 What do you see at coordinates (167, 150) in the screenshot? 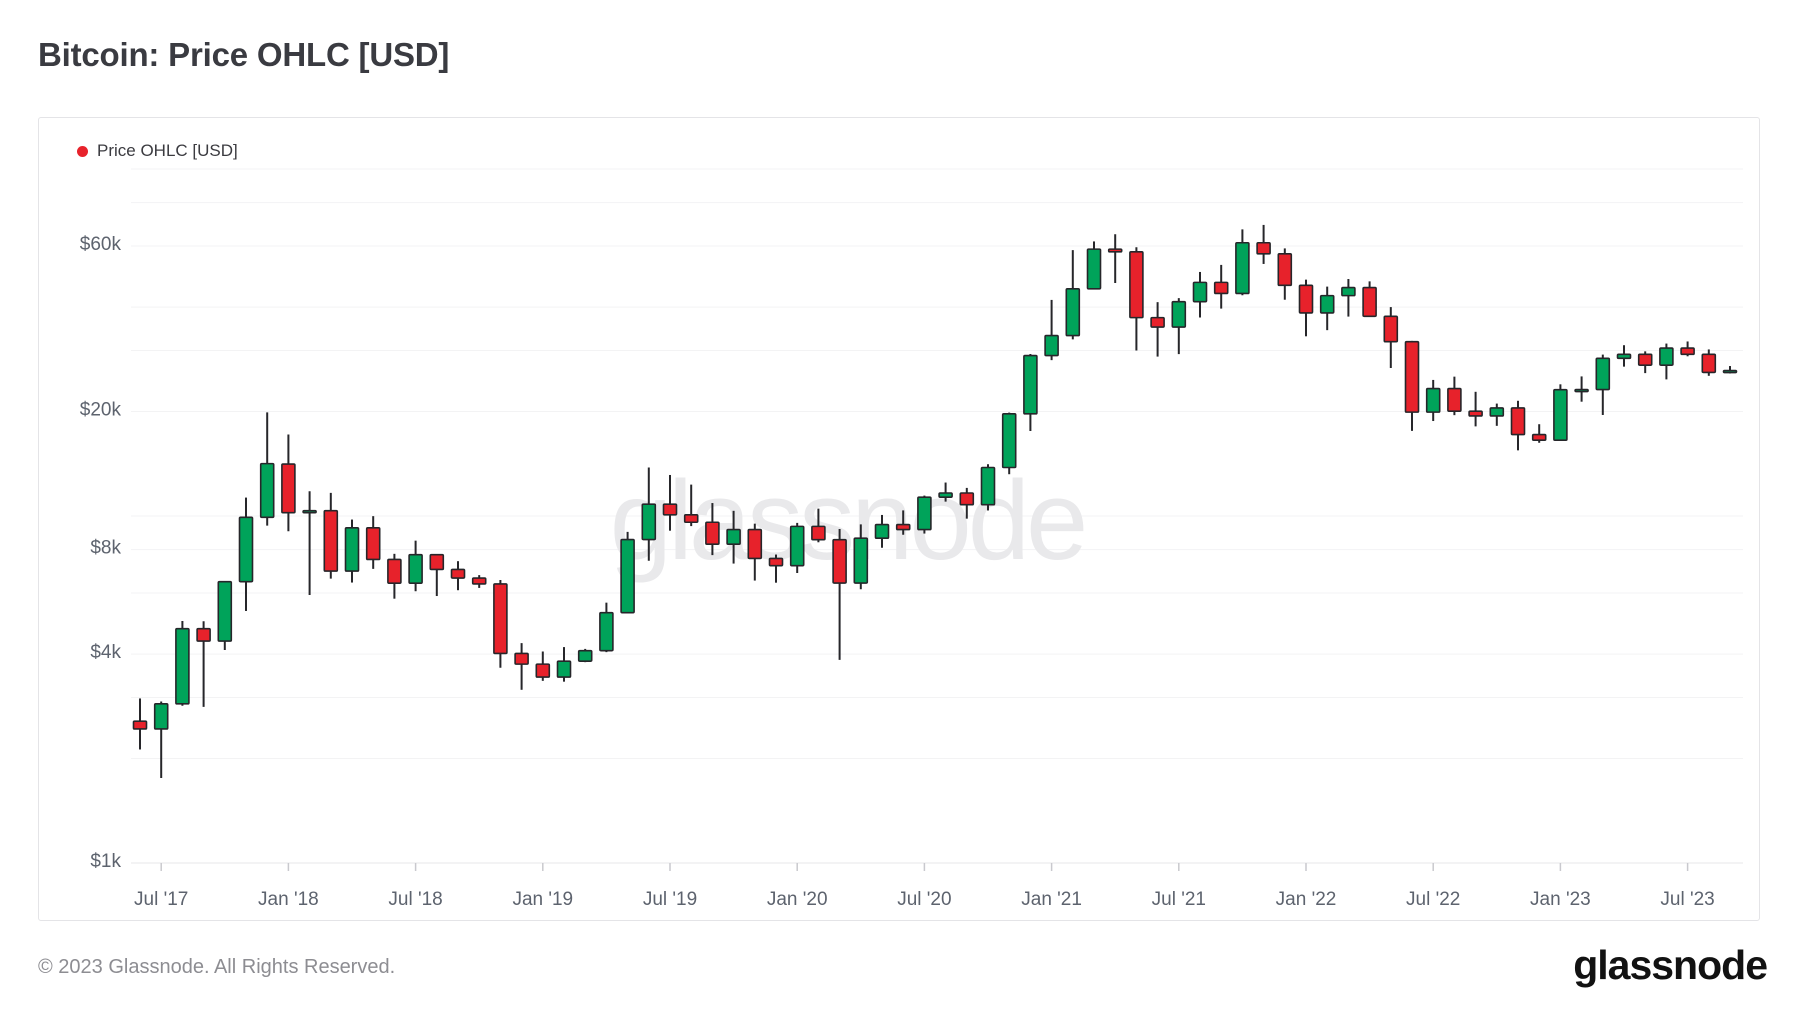
I see `legend-label: Price OHLC [USD]` at bounding box center [167, 150].